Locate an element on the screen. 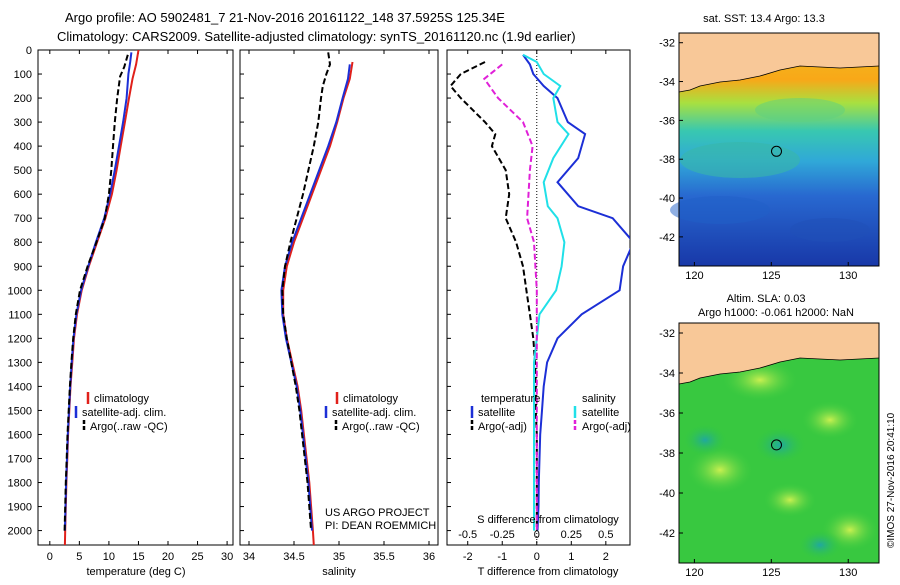  depth-tick-label: 1100 is located at coordinates (20, 315).